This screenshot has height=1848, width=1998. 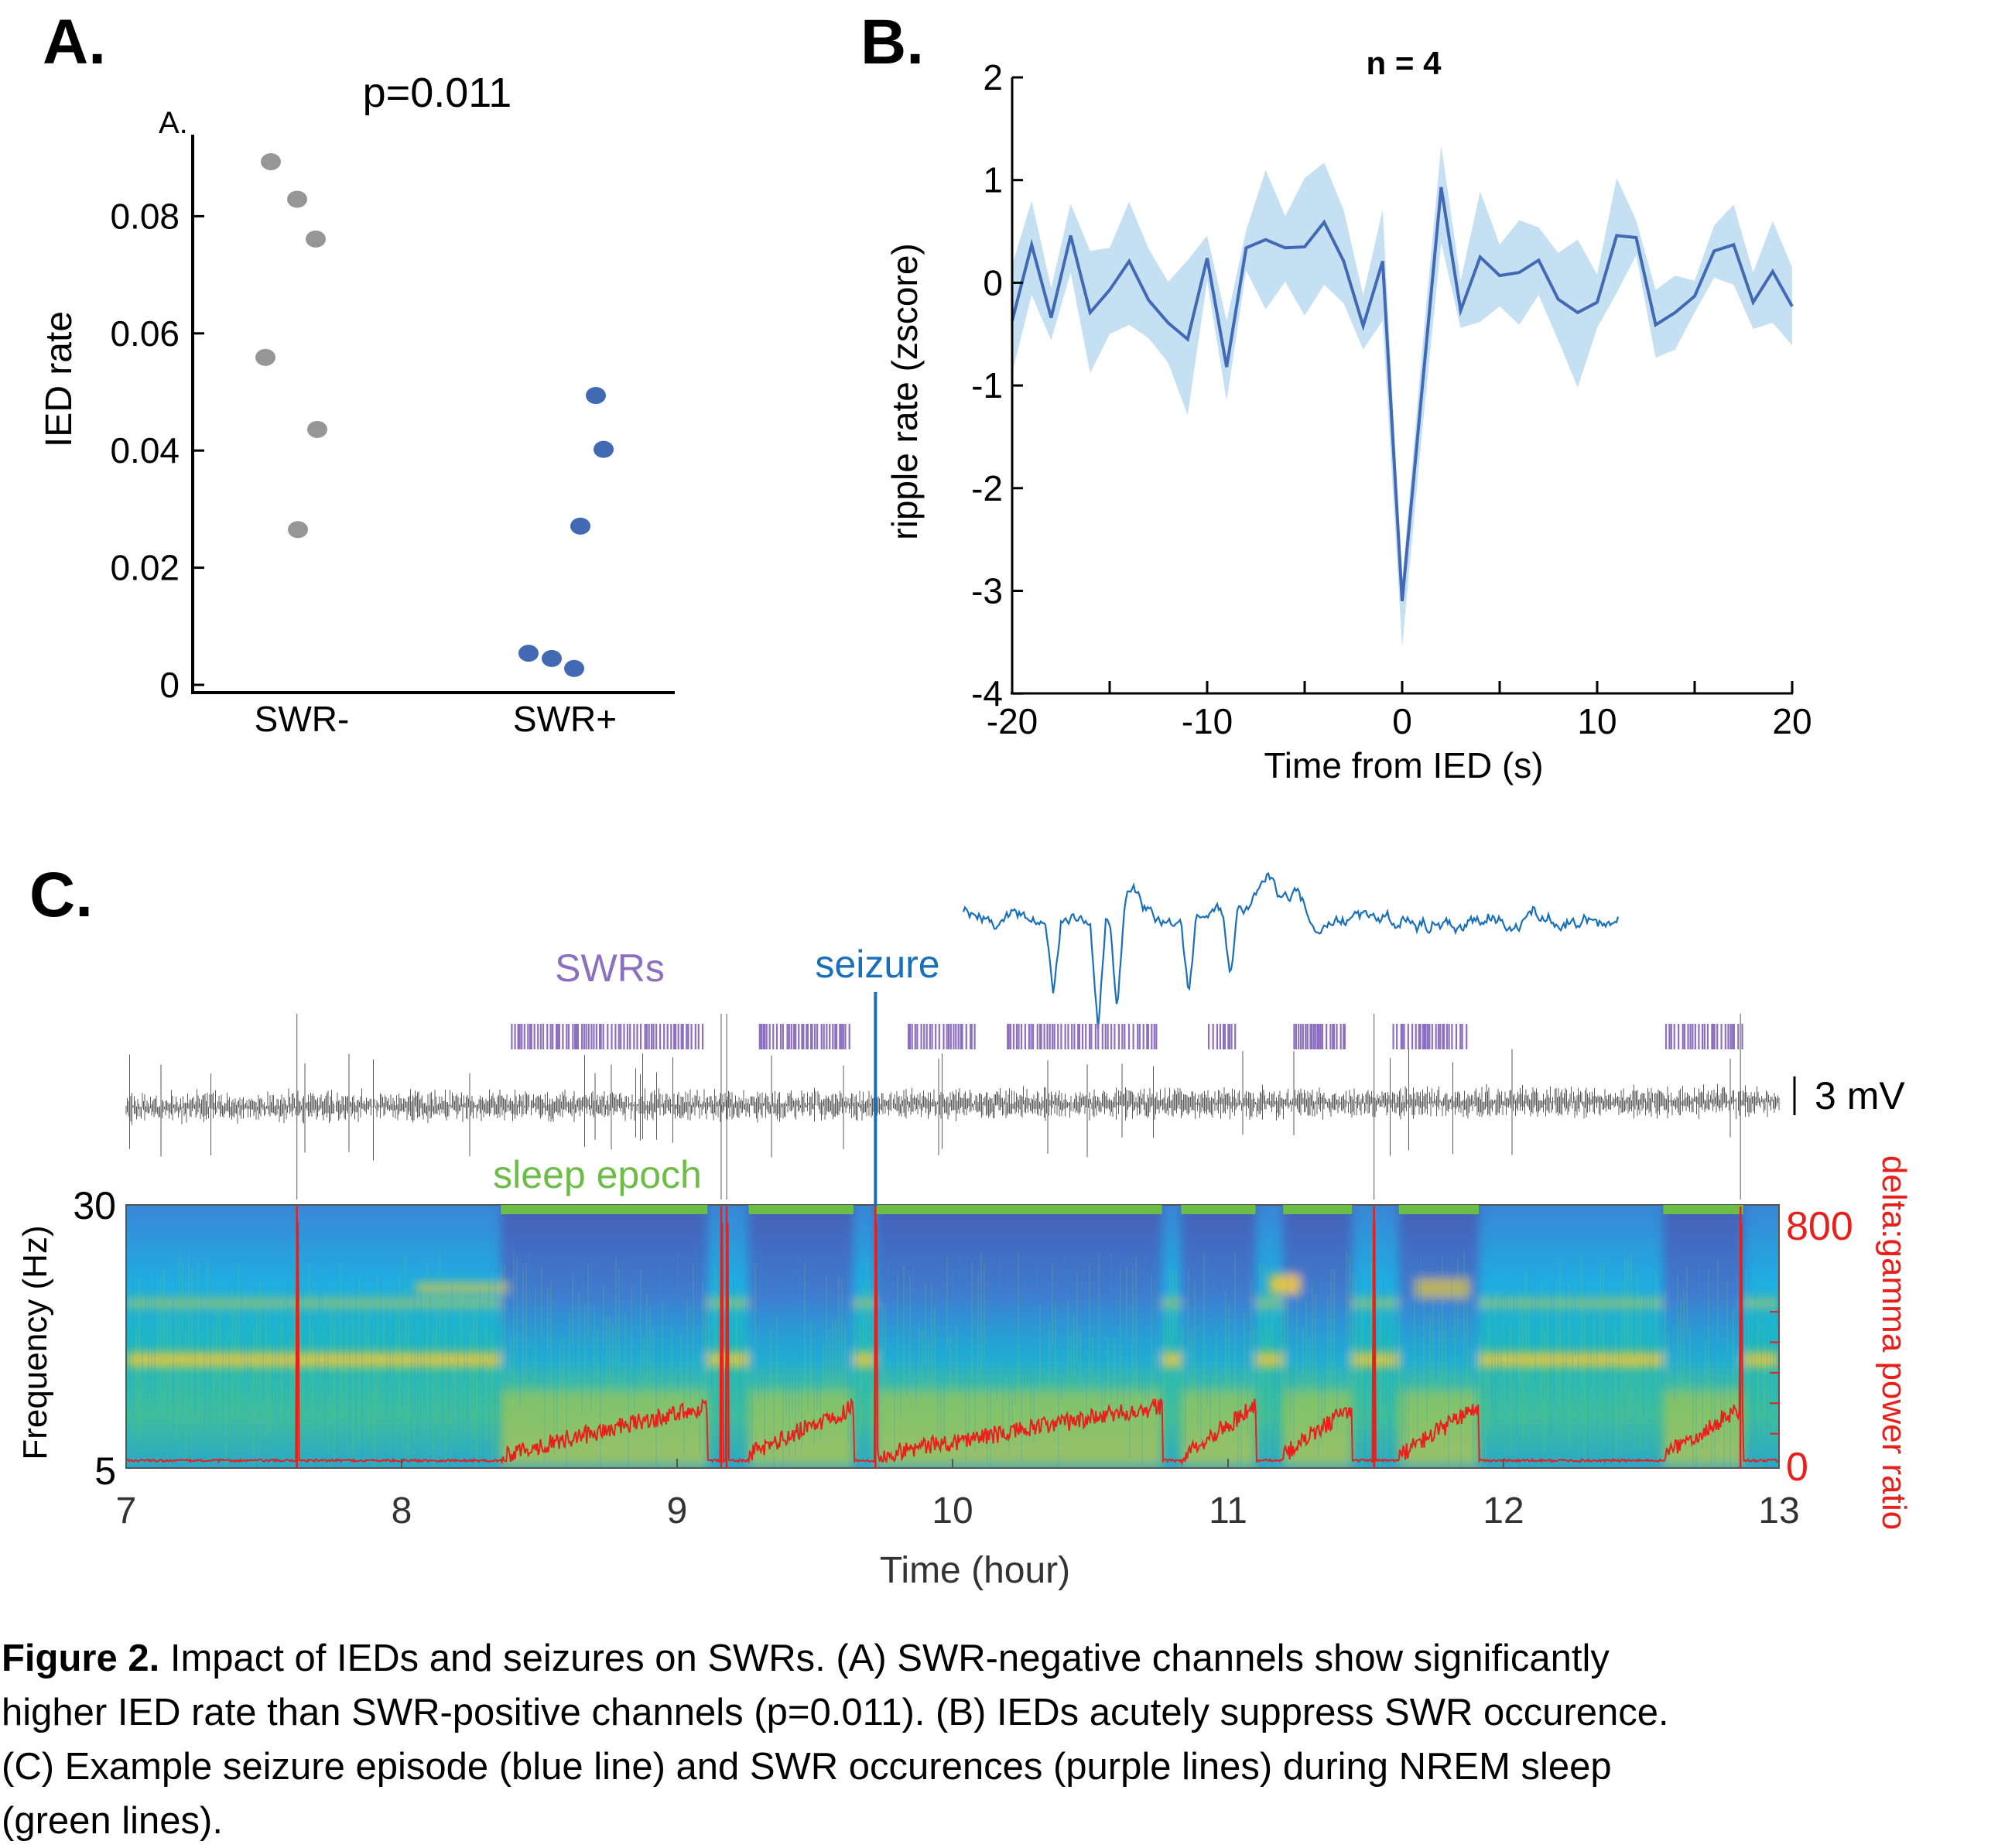 I want to click on panel-a-title: p=0.011, so click(x=438, y=93).